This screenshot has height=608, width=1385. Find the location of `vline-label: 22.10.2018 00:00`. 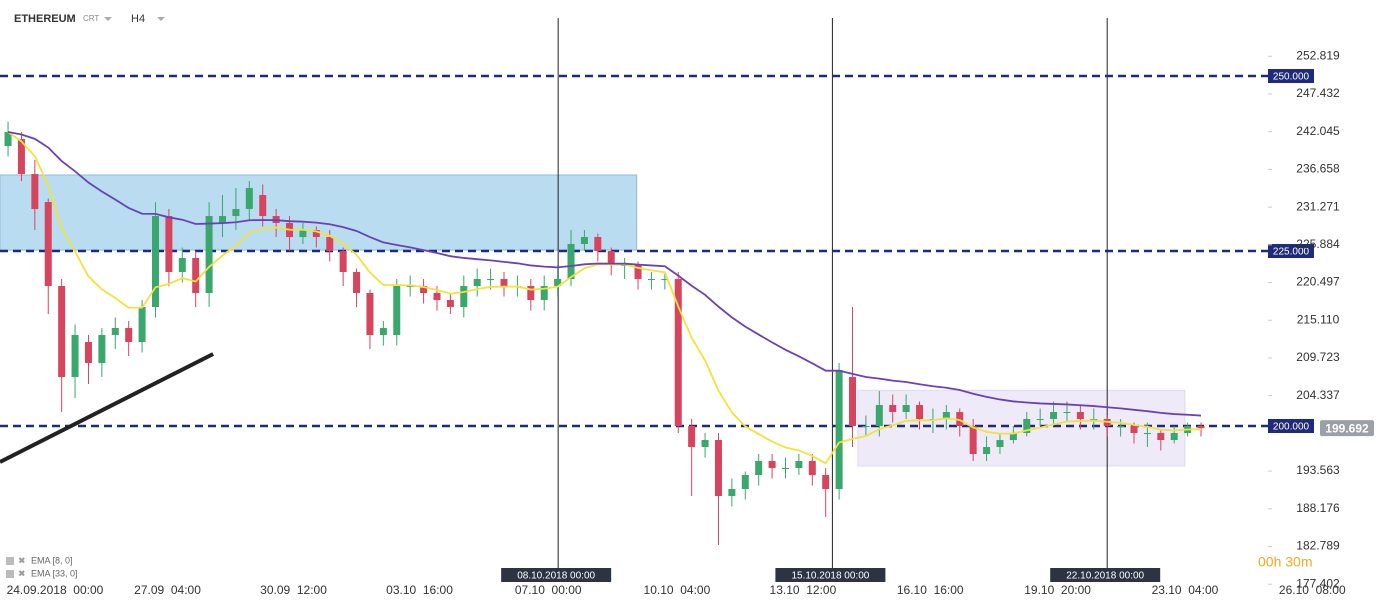

vline-label: 22.10.2018 00:00 is located at coordinates (1105, 576).